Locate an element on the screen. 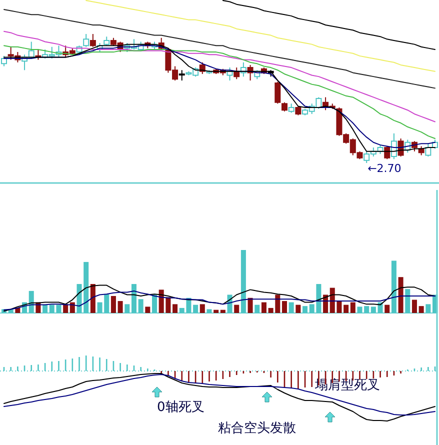 This screenshot has width=439, height=445. annotation: 粘合空头发散 is located at coordinates (257, 428).